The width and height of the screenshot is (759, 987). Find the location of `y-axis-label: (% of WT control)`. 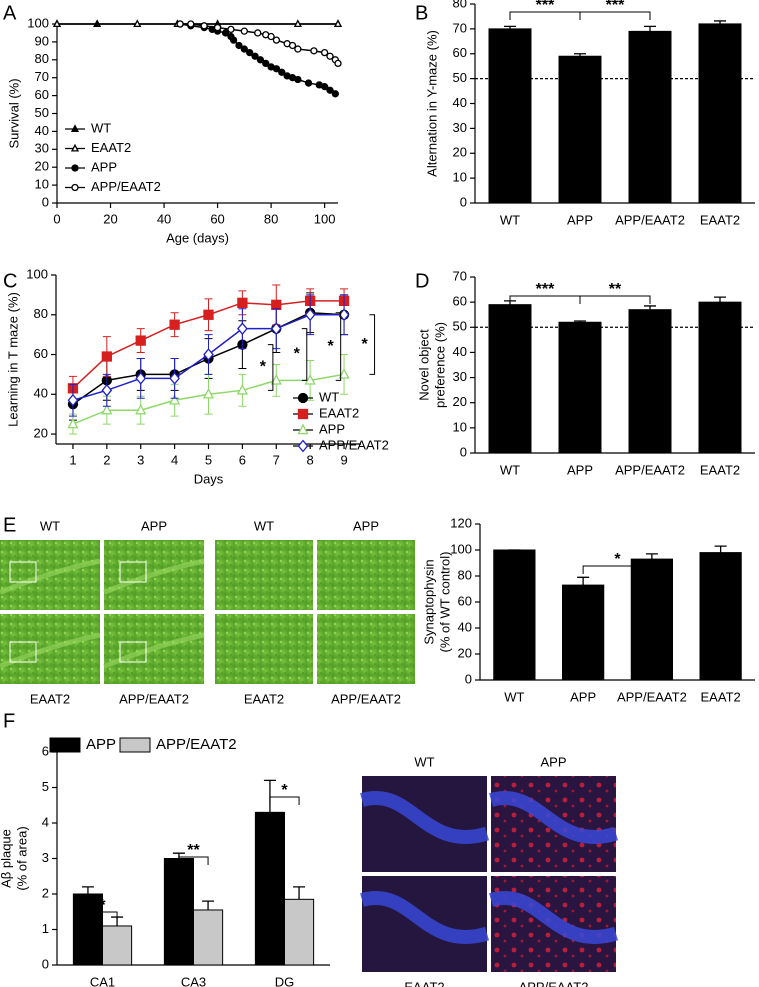

y-axis-label: (% of WT control) is located at coordinates (444, 602).